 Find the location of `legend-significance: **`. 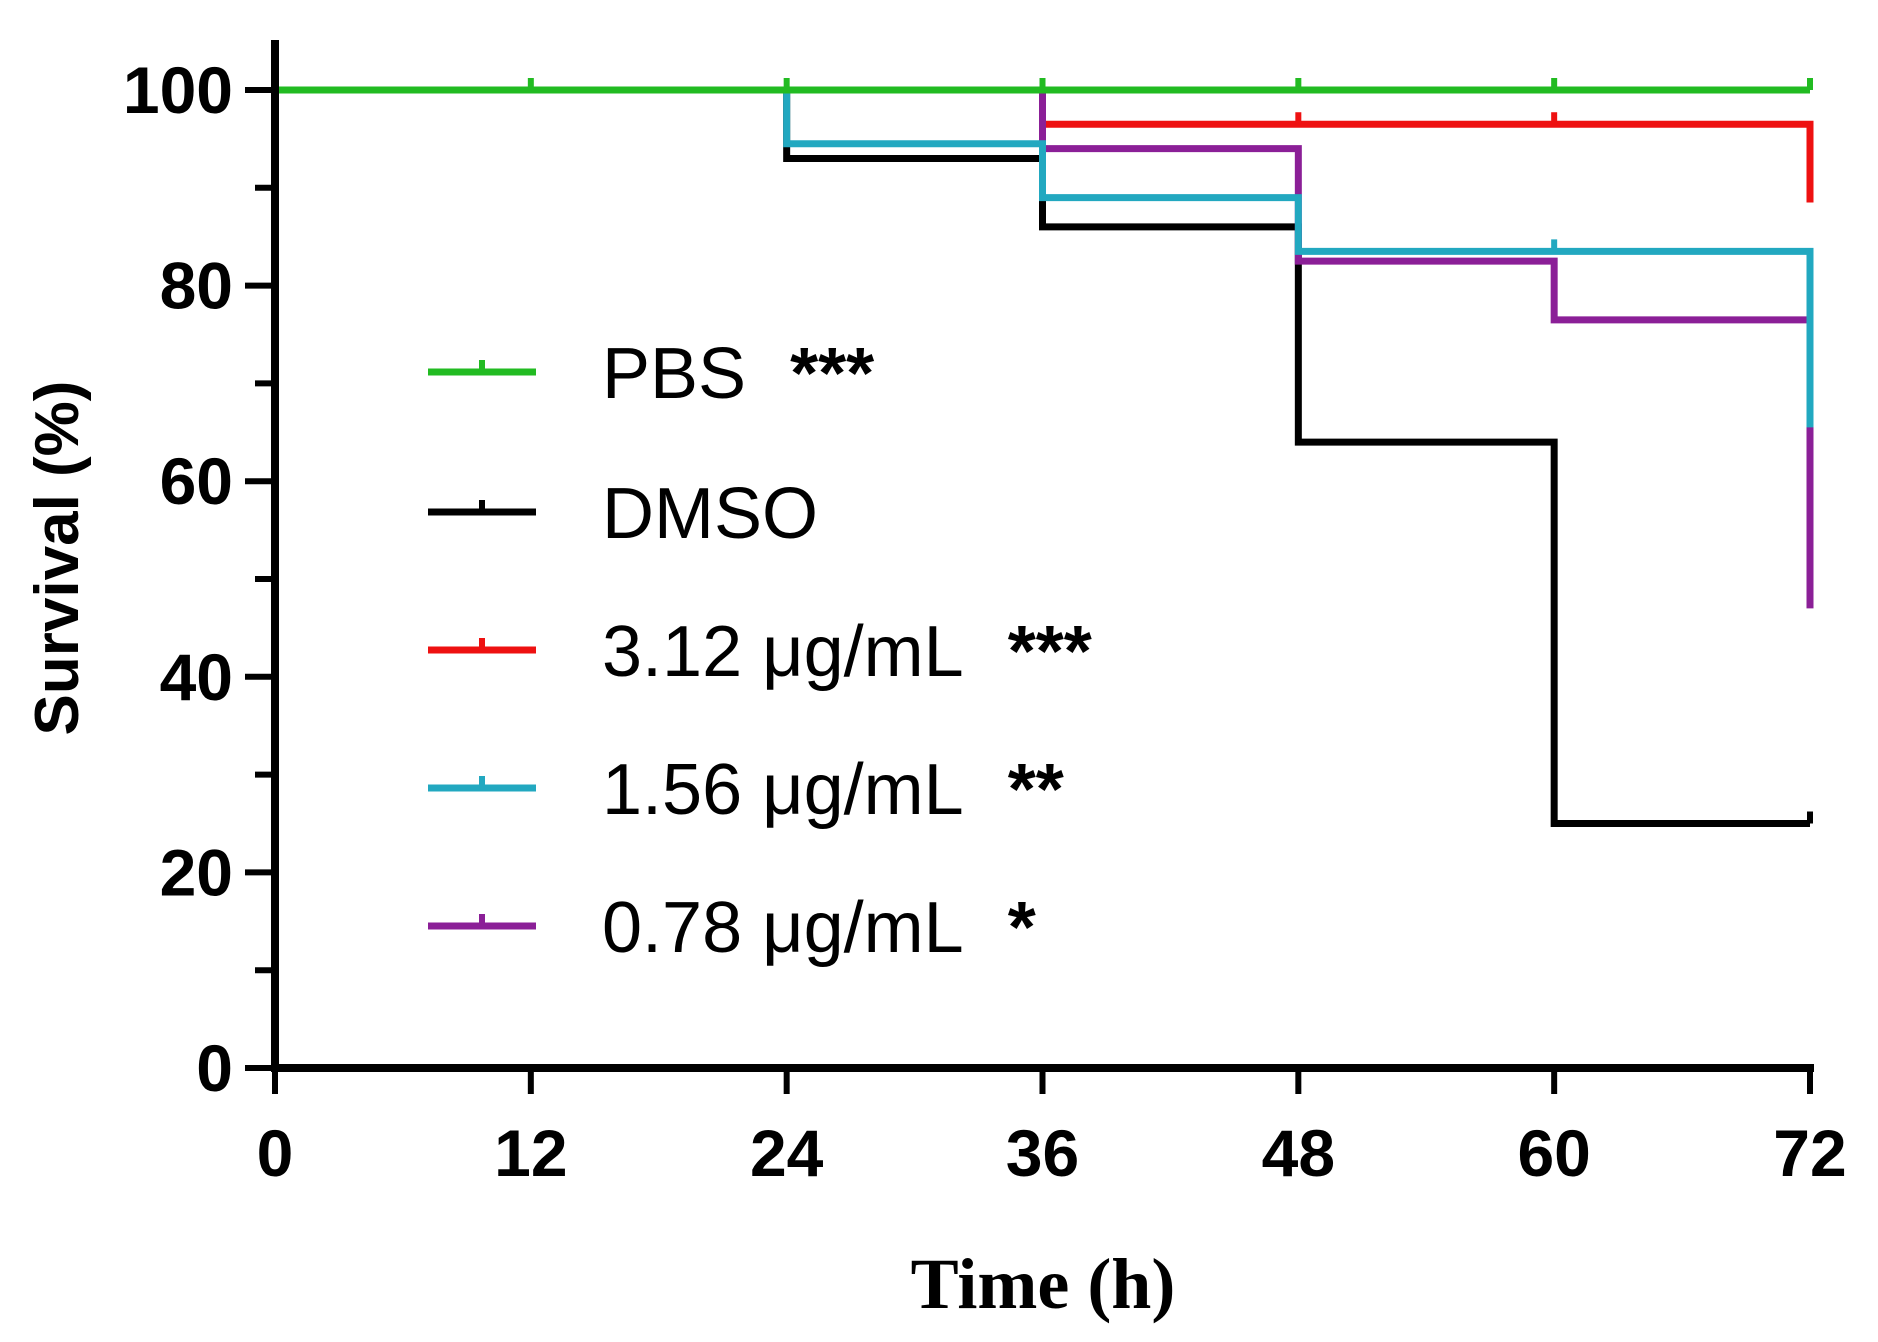

legend-significance: ** is located at coordinates (1036, 790).